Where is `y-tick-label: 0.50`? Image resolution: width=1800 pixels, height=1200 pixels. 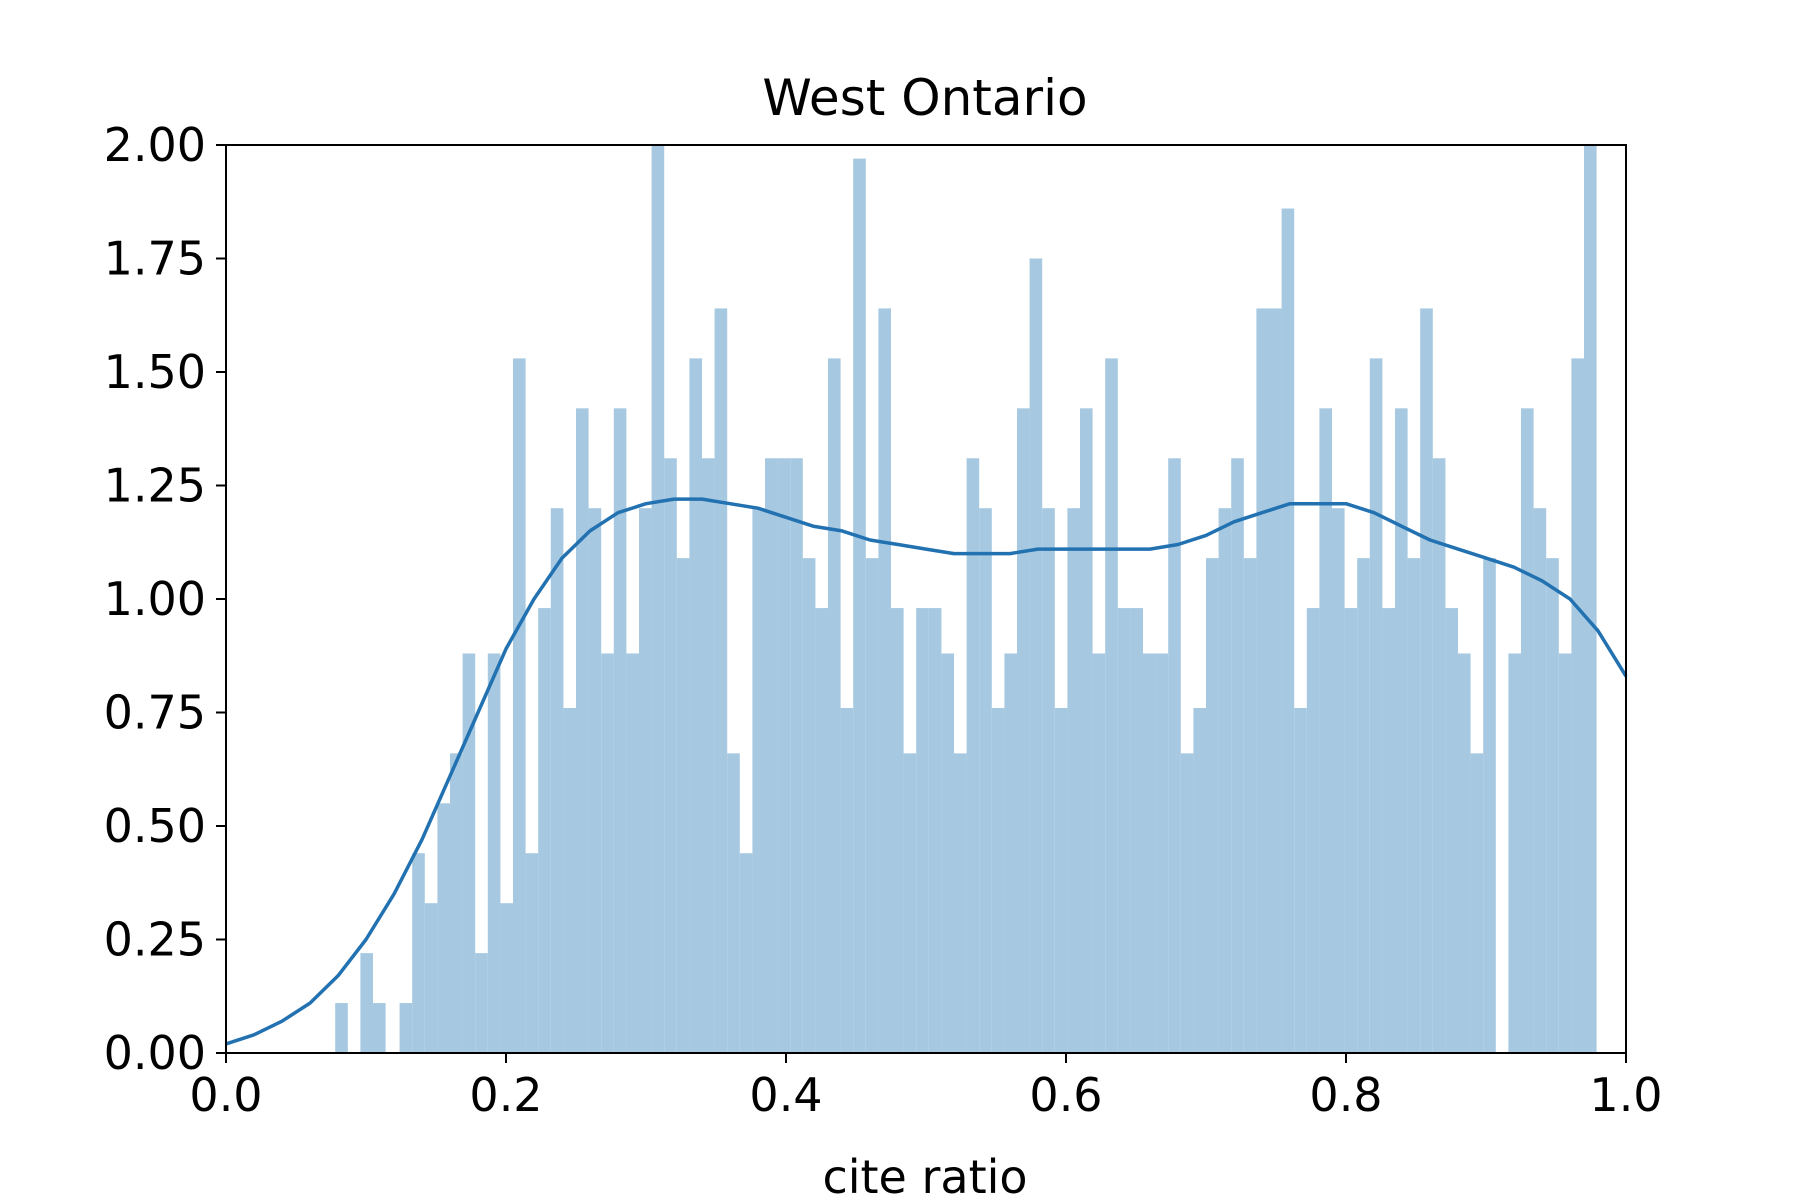 y-tick-label: 0.50 is located at coordinates (155, 826).